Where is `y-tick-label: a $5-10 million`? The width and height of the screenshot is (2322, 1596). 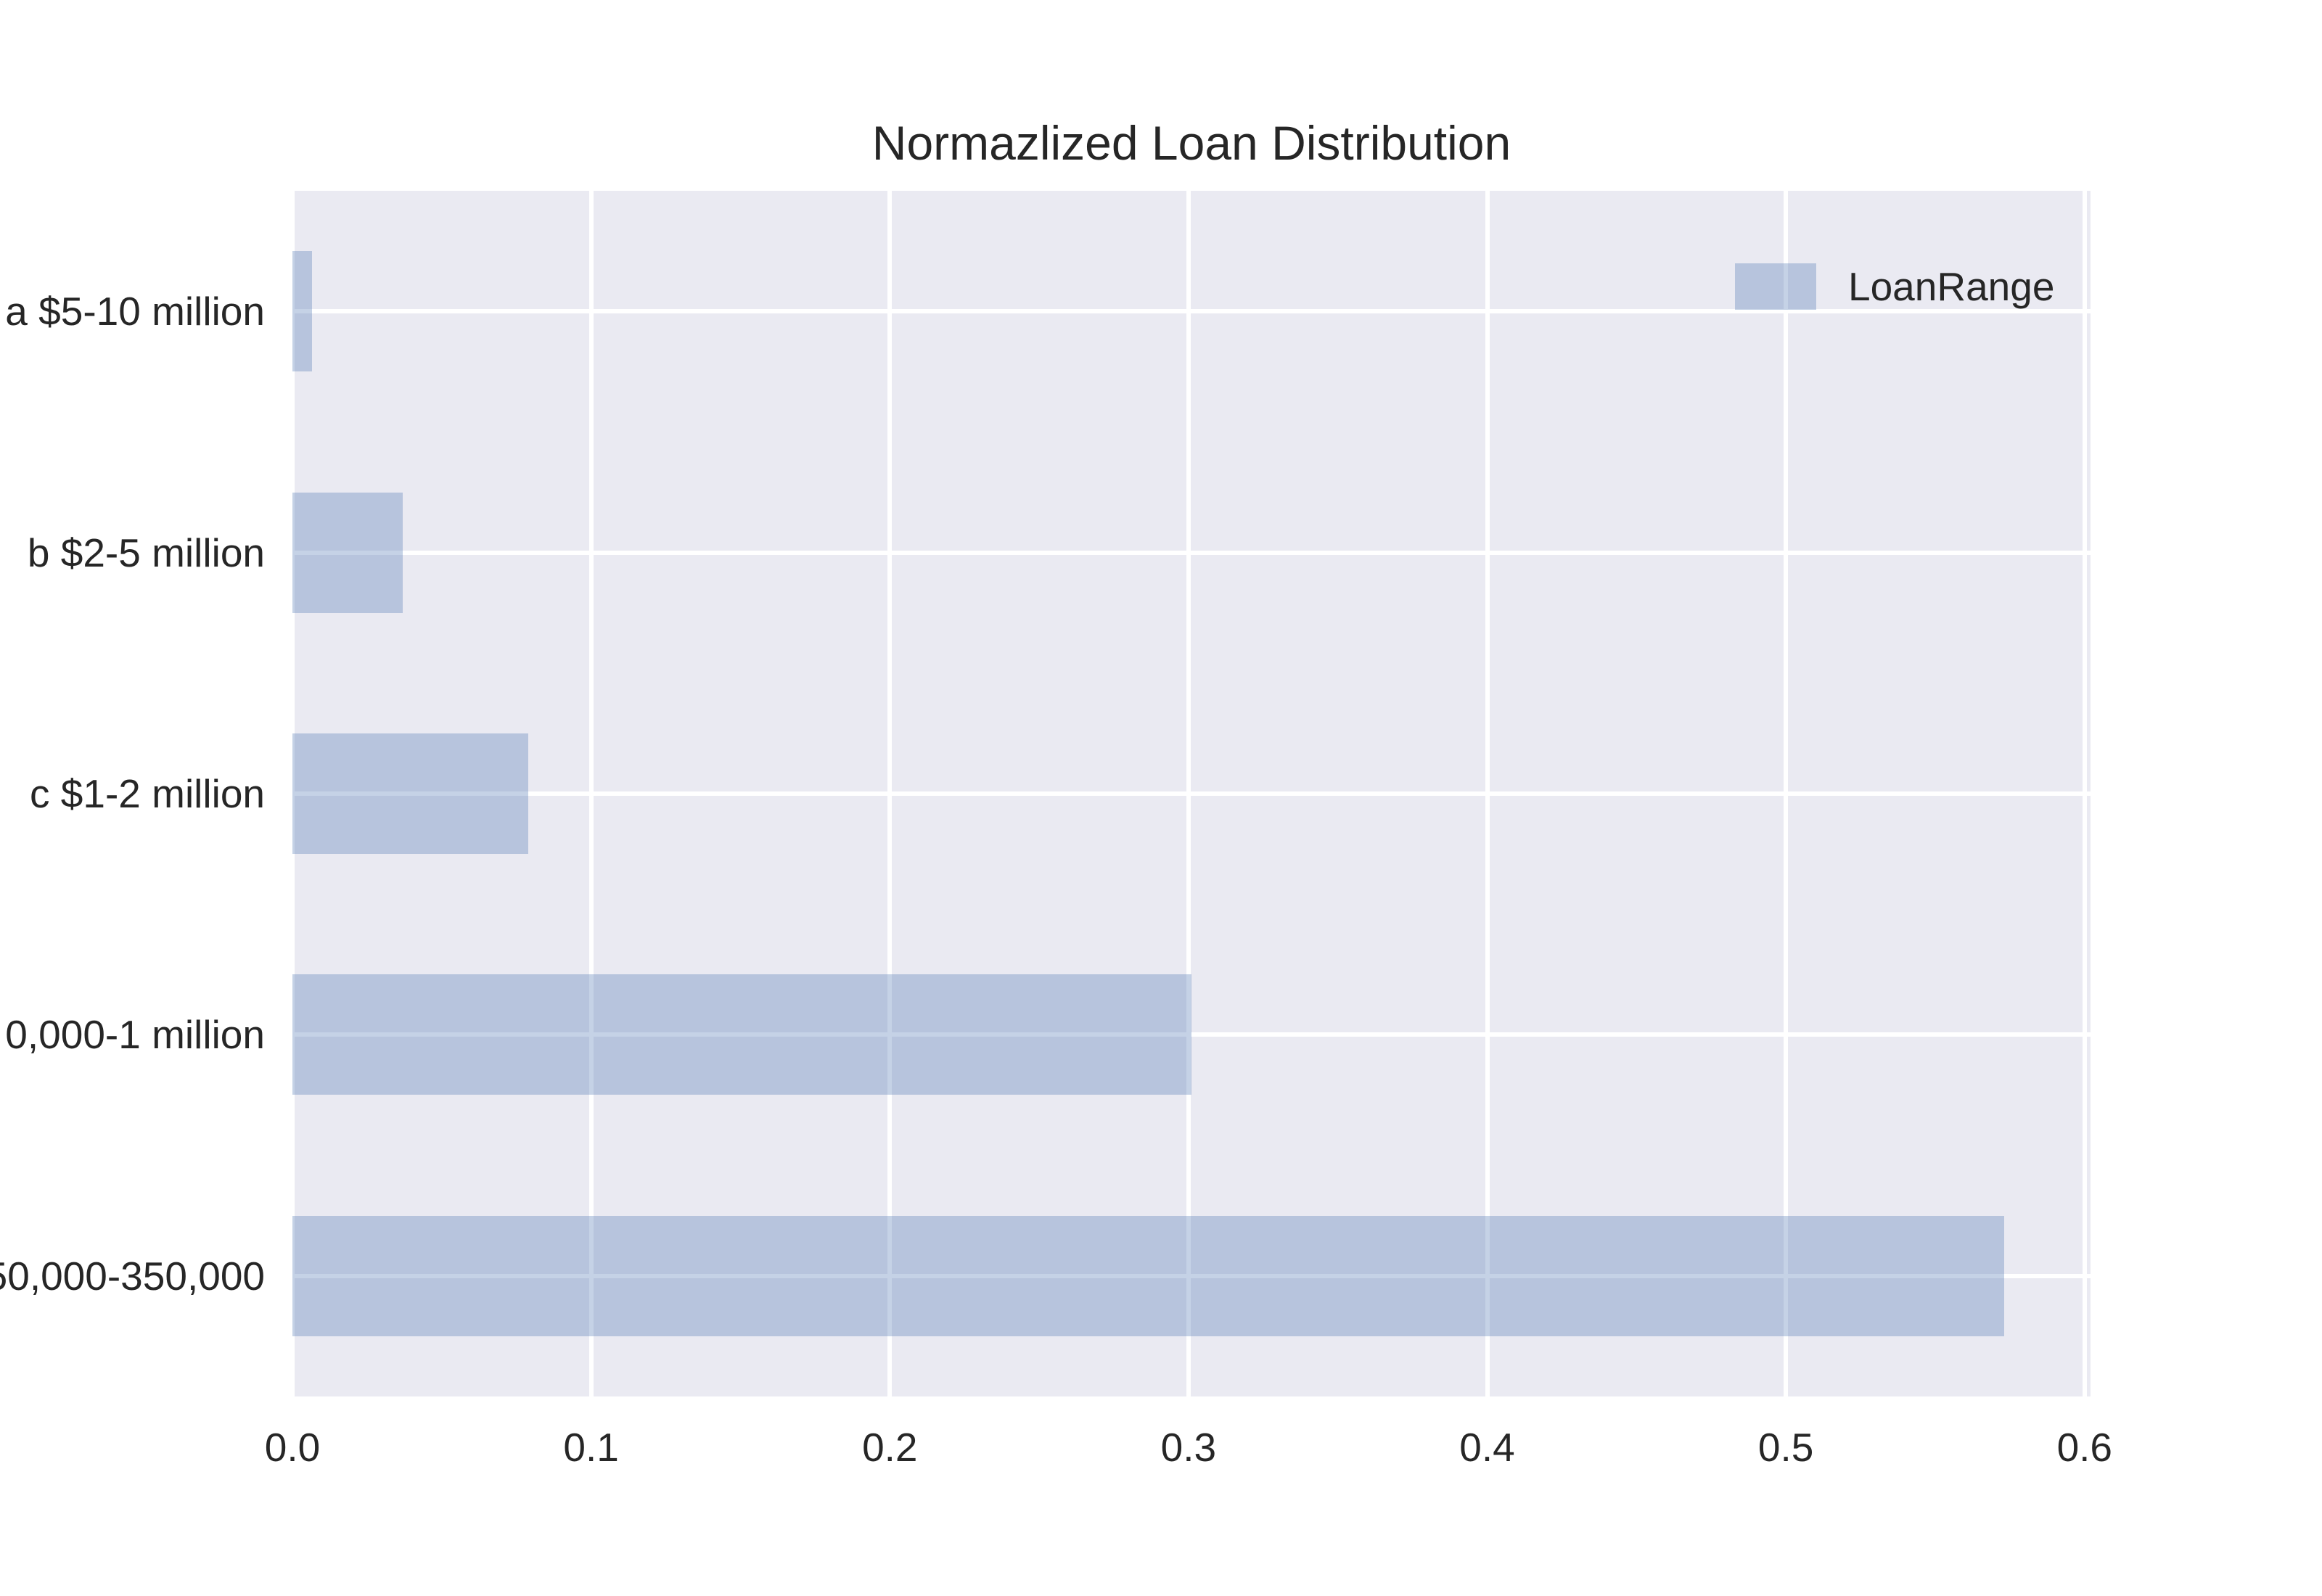
y-tick-label: a $5-10 million is located at coordinates (135, 311).